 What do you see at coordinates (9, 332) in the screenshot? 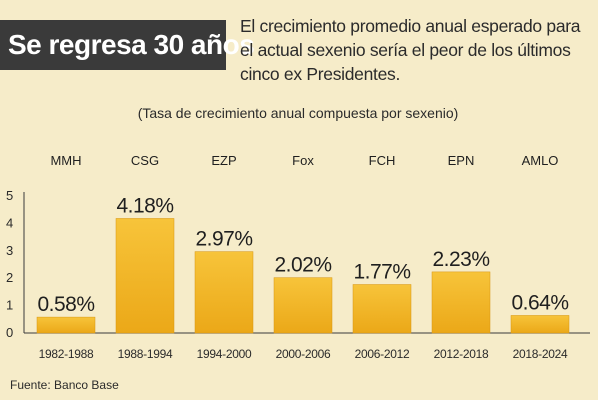
I see `y-tick-label: 0` at bounding box center [9, 332].